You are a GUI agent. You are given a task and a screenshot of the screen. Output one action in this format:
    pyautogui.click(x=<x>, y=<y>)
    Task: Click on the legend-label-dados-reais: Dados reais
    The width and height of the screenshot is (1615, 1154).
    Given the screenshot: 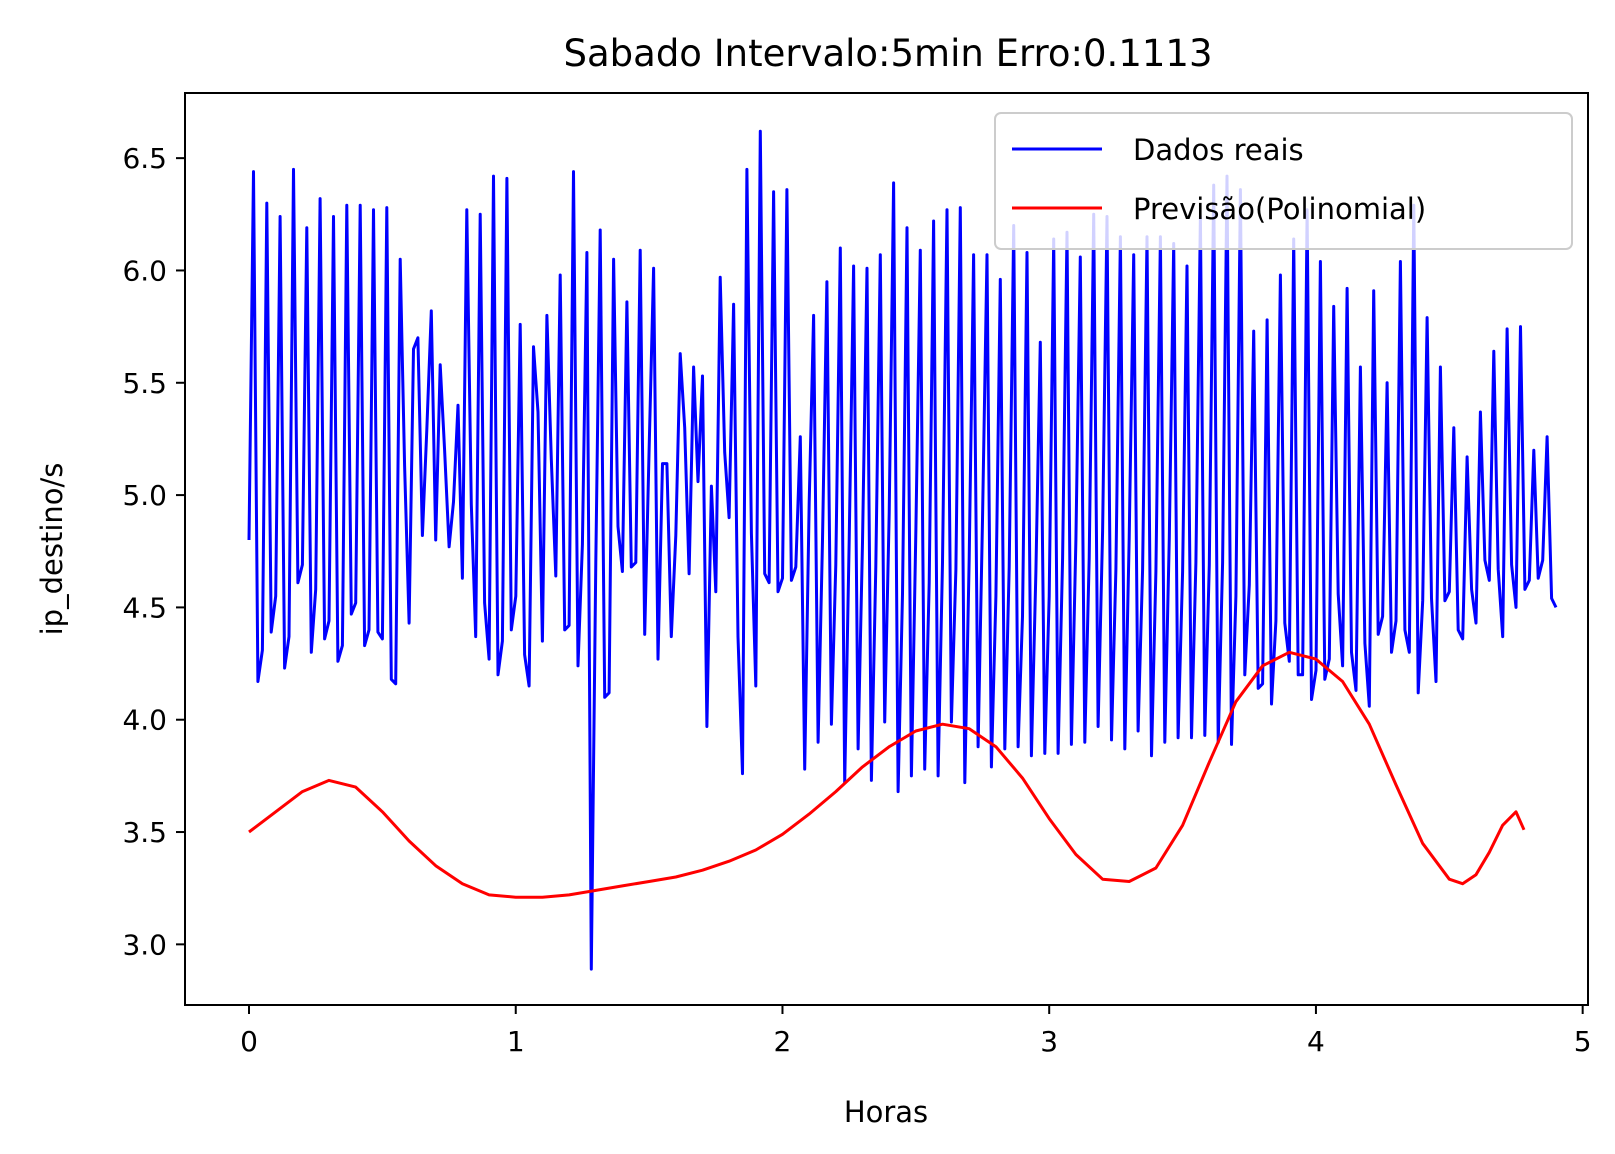 What is the action you would take?
    pyautogui.click(x=1218, y=150)
    